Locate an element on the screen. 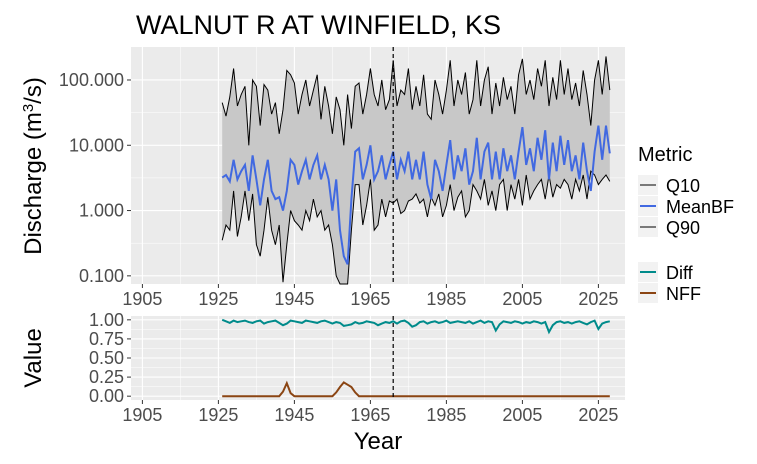 This screenshot has height=464, width=757. legend-label-q10: Q10 is located at coordinates (683, 186).